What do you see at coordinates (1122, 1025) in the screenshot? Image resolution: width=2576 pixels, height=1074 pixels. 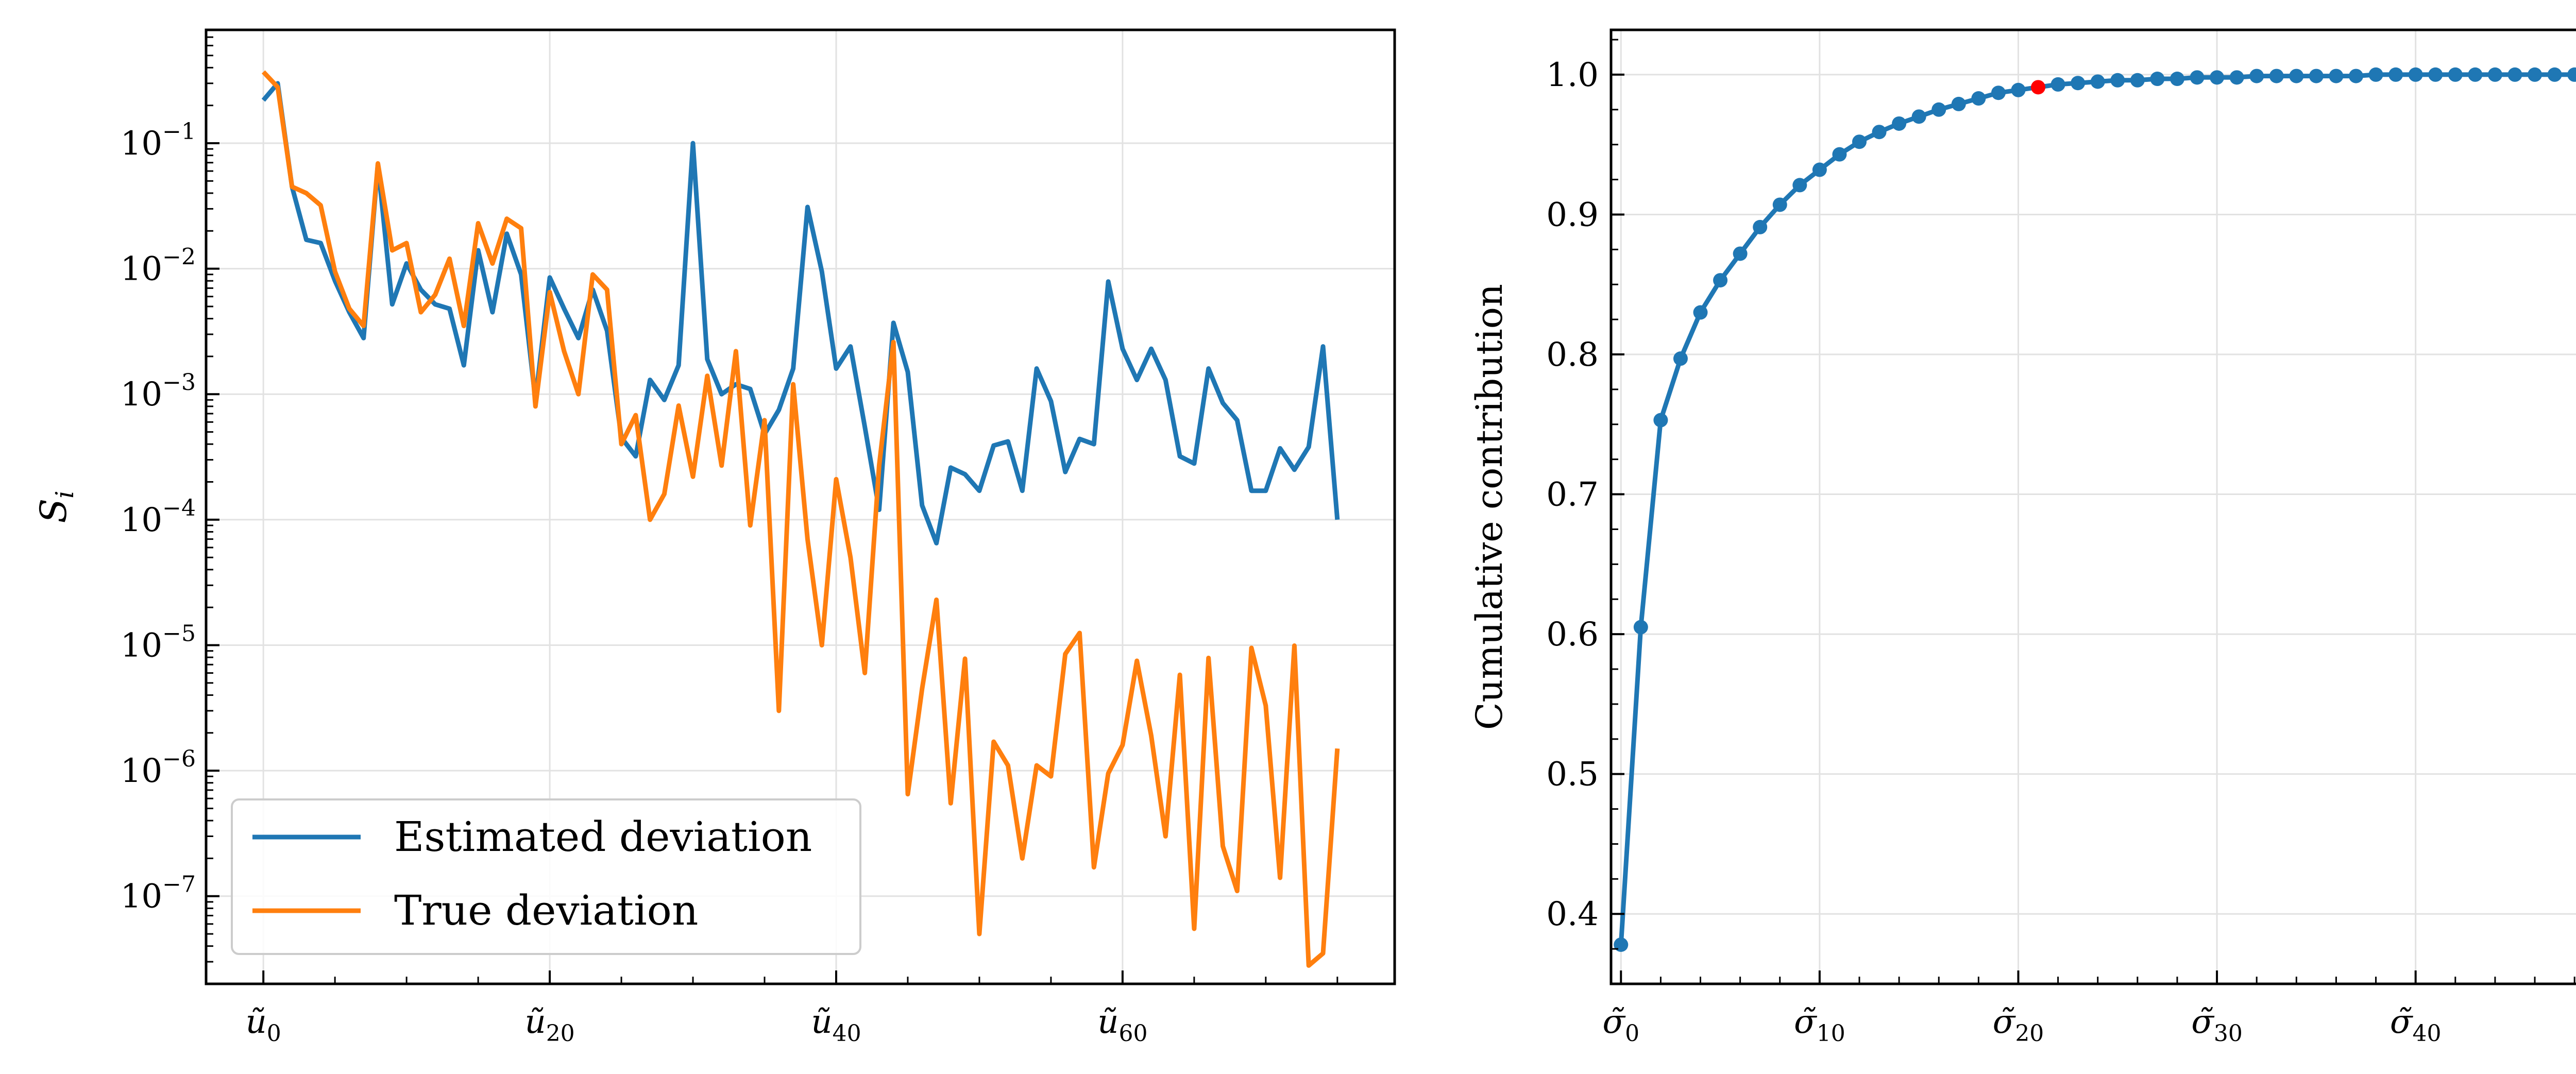 I see `left-x-tick-label: ũ60` at bounding box center [1122, 1025].